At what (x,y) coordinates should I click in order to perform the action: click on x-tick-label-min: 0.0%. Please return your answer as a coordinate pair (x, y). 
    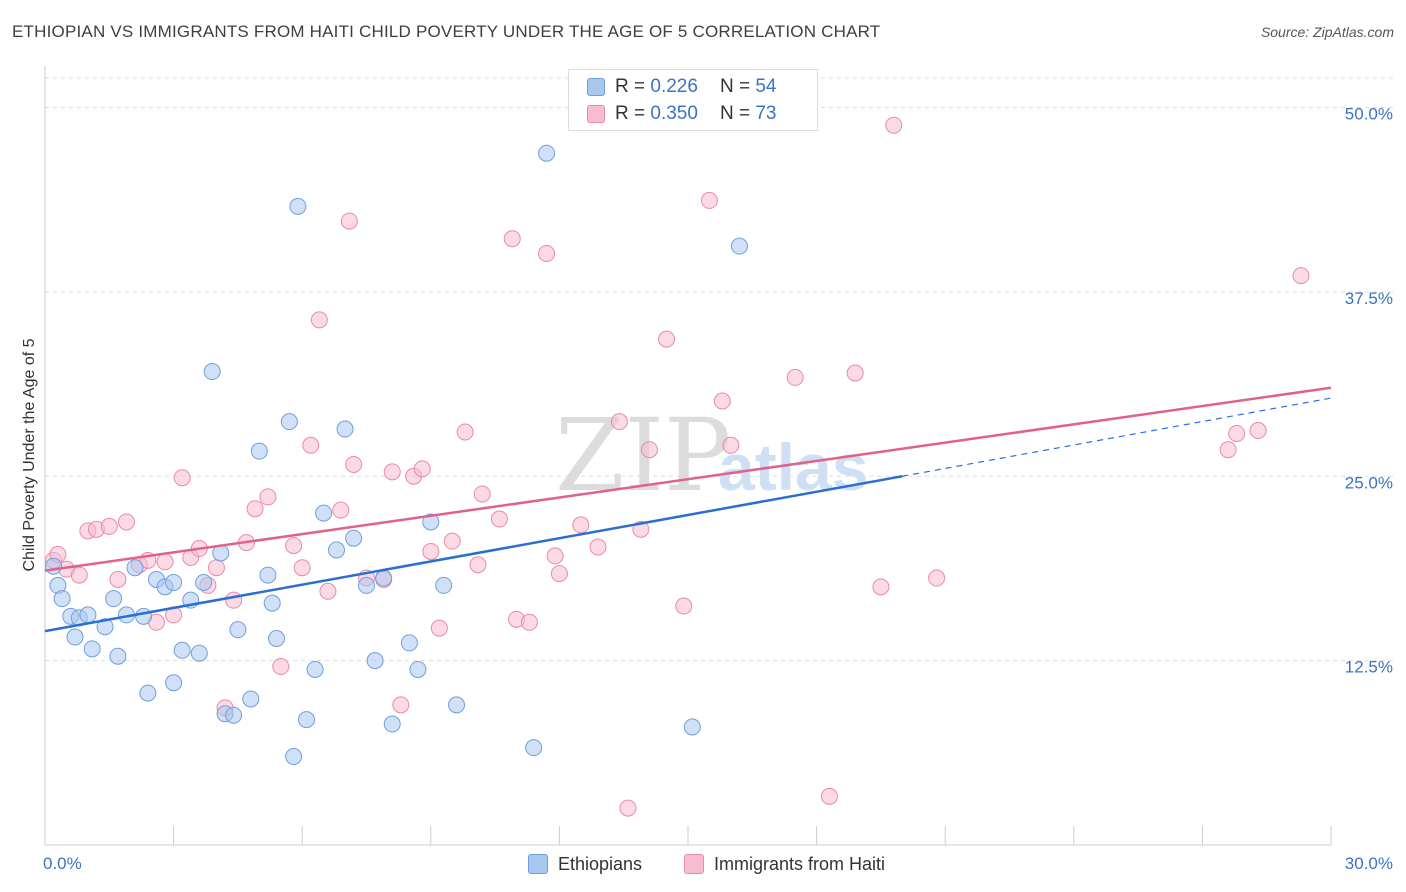
    Looking at the image, I should click on (62, 863).